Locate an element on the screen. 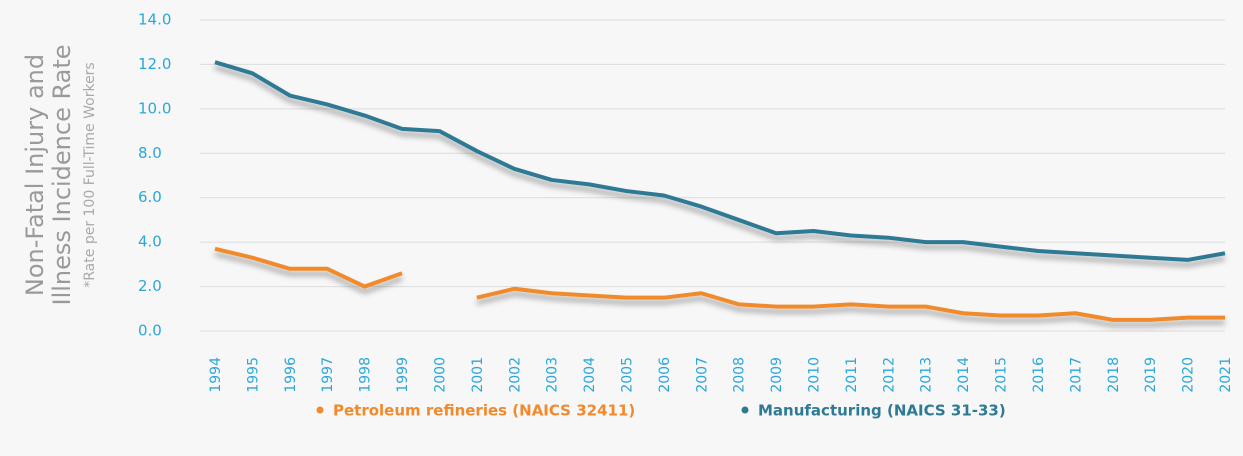 Image resolution: width=1243 pixels, height=456 pixels. x-tick-label: 2021 is located at coordinates (1226, 375).